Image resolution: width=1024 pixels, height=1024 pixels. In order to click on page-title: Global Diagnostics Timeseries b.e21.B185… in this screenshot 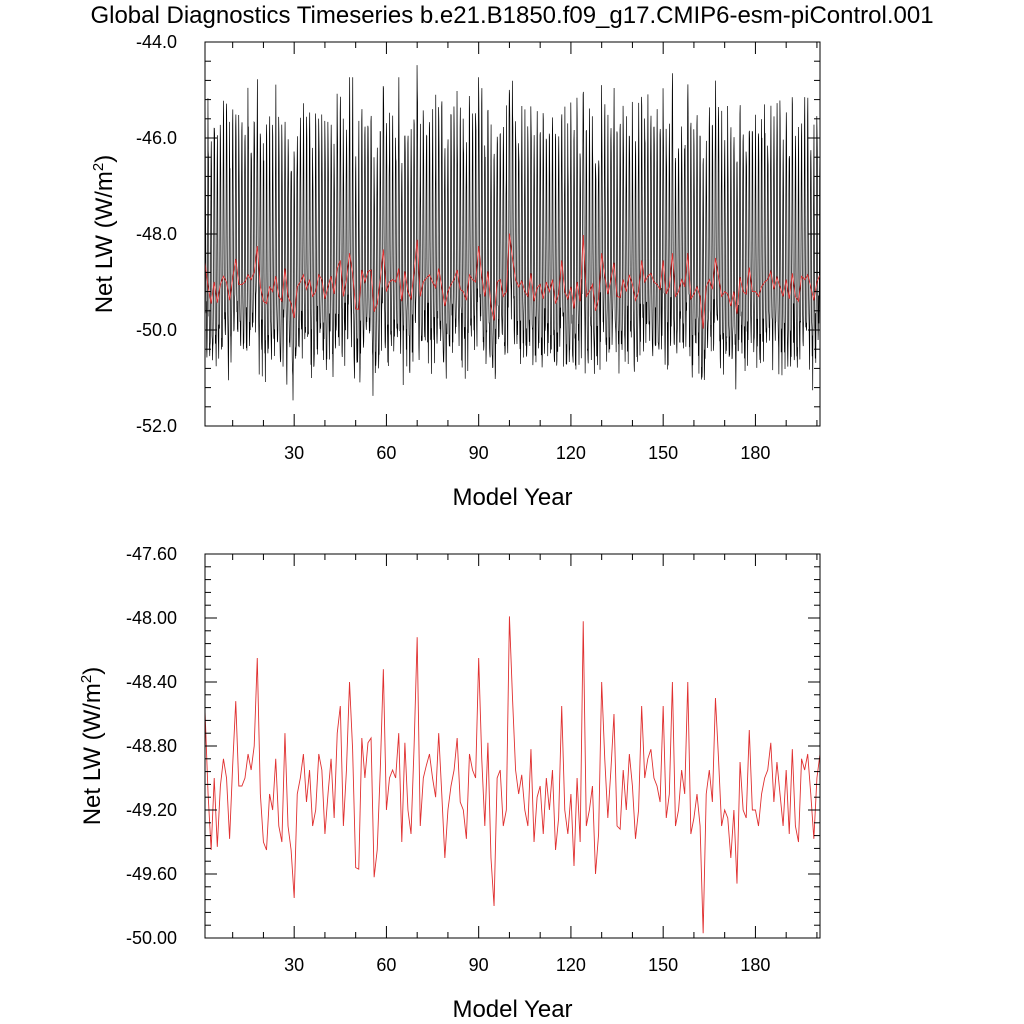, I will do `click(512, 15)`.